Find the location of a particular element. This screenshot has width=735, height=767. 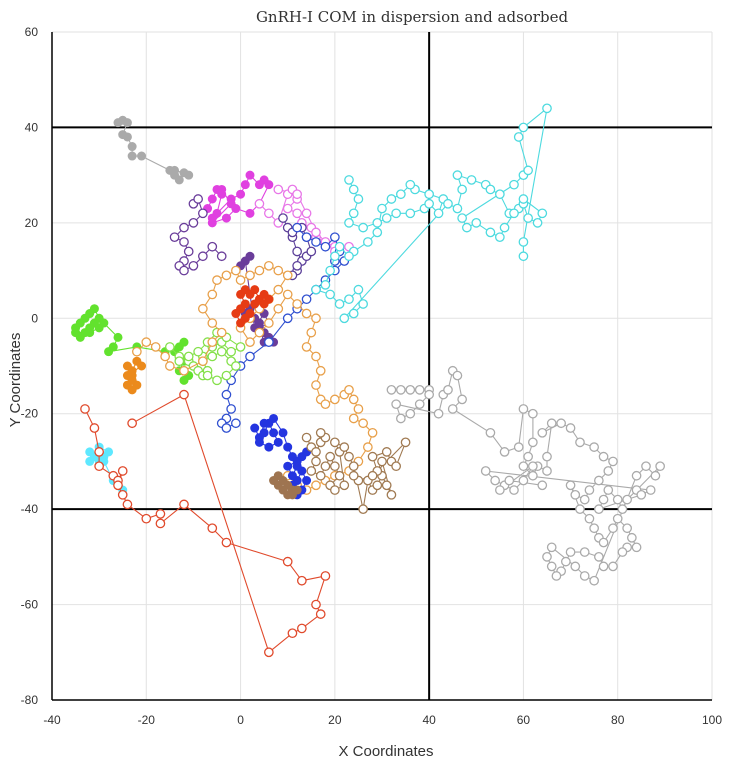

y-axis-title: Y Coordinates is located at coordinates (15, 380).